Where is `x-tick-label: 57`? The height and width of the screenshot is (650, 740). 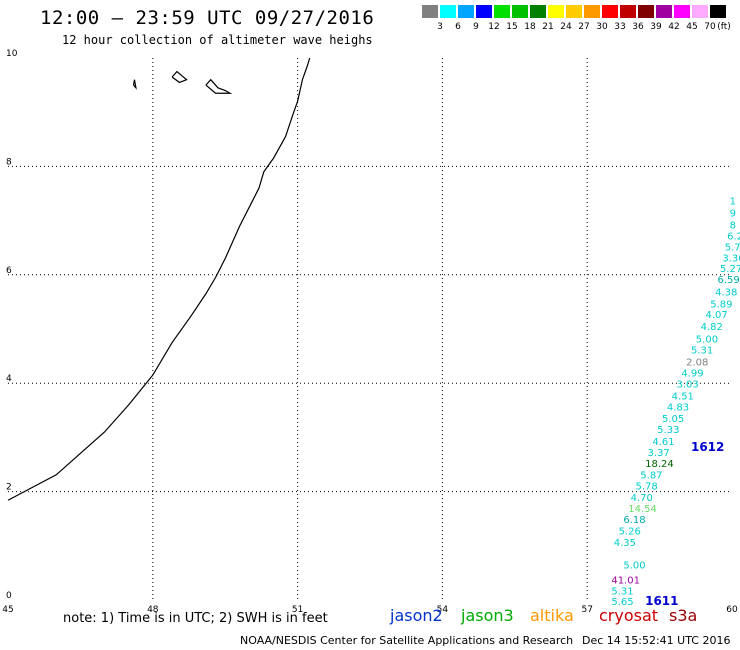
x-tick-label: 57 is located at coordinates (586, 610).